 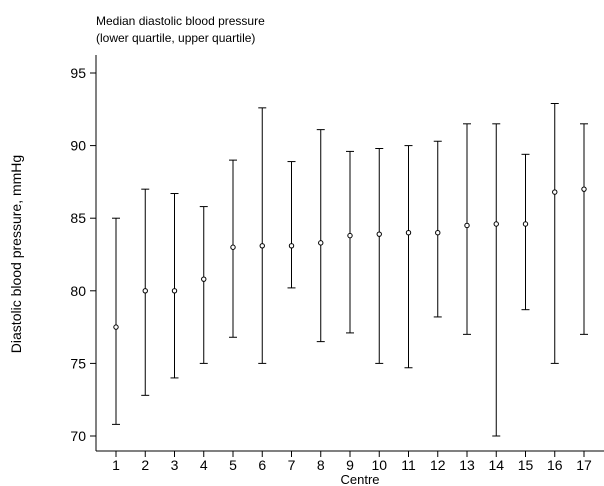 I want to click on y-tick-label-70: 70, so click(x=78, y=436).